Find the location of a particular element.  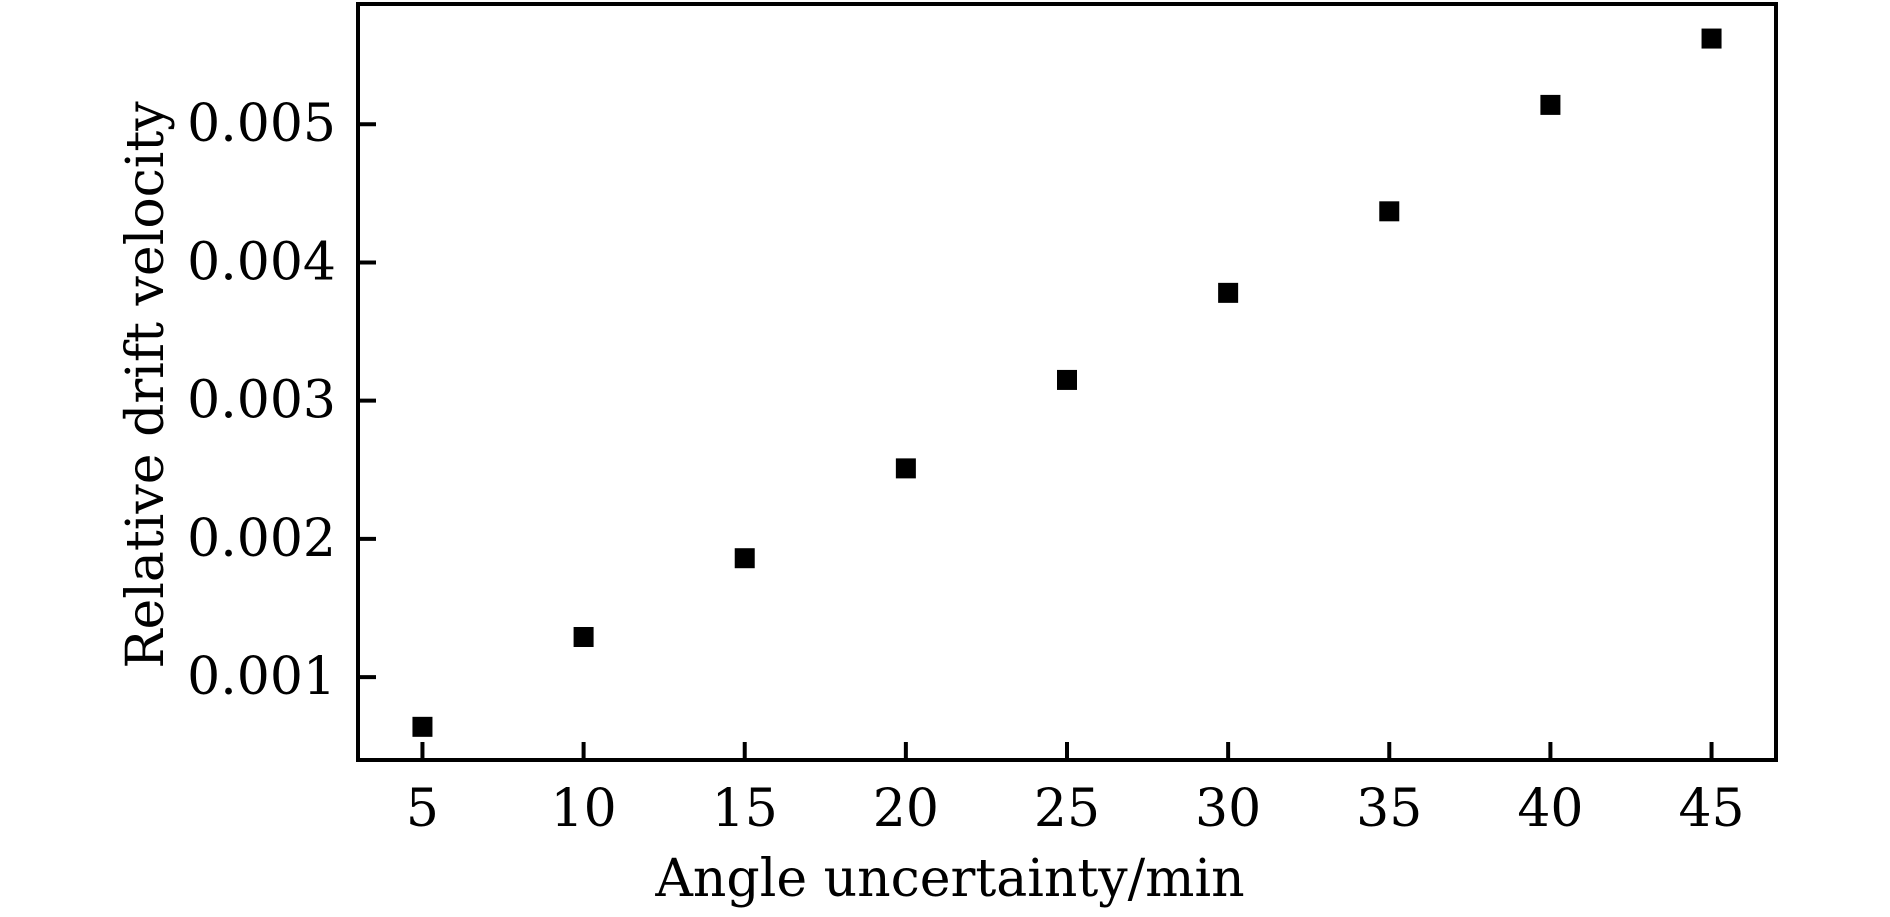

y-axis: 0.001 0.002 0.003 0.004 0.005 is located at coordinates (281, 400).